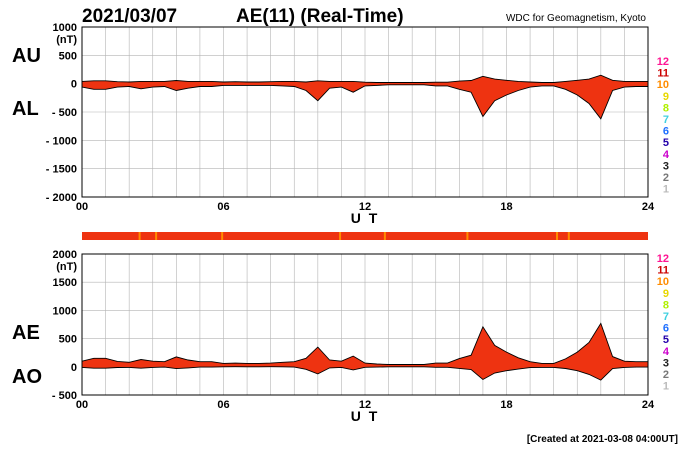 Image resolution: width=700 pixels, height=450 pixels. I want to click on station-count-strip, so click(365, 236).